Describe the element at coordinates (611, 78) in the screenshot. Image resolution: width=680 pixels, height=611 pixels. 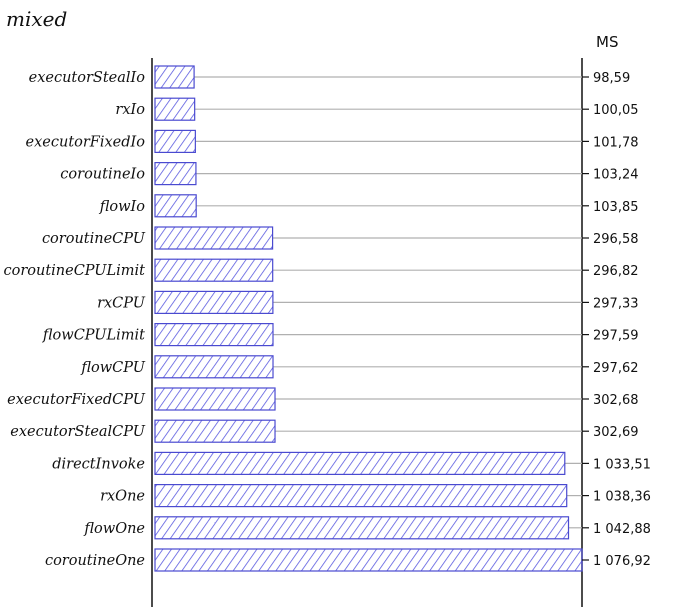
I see `value-label: 98,59` at that location.